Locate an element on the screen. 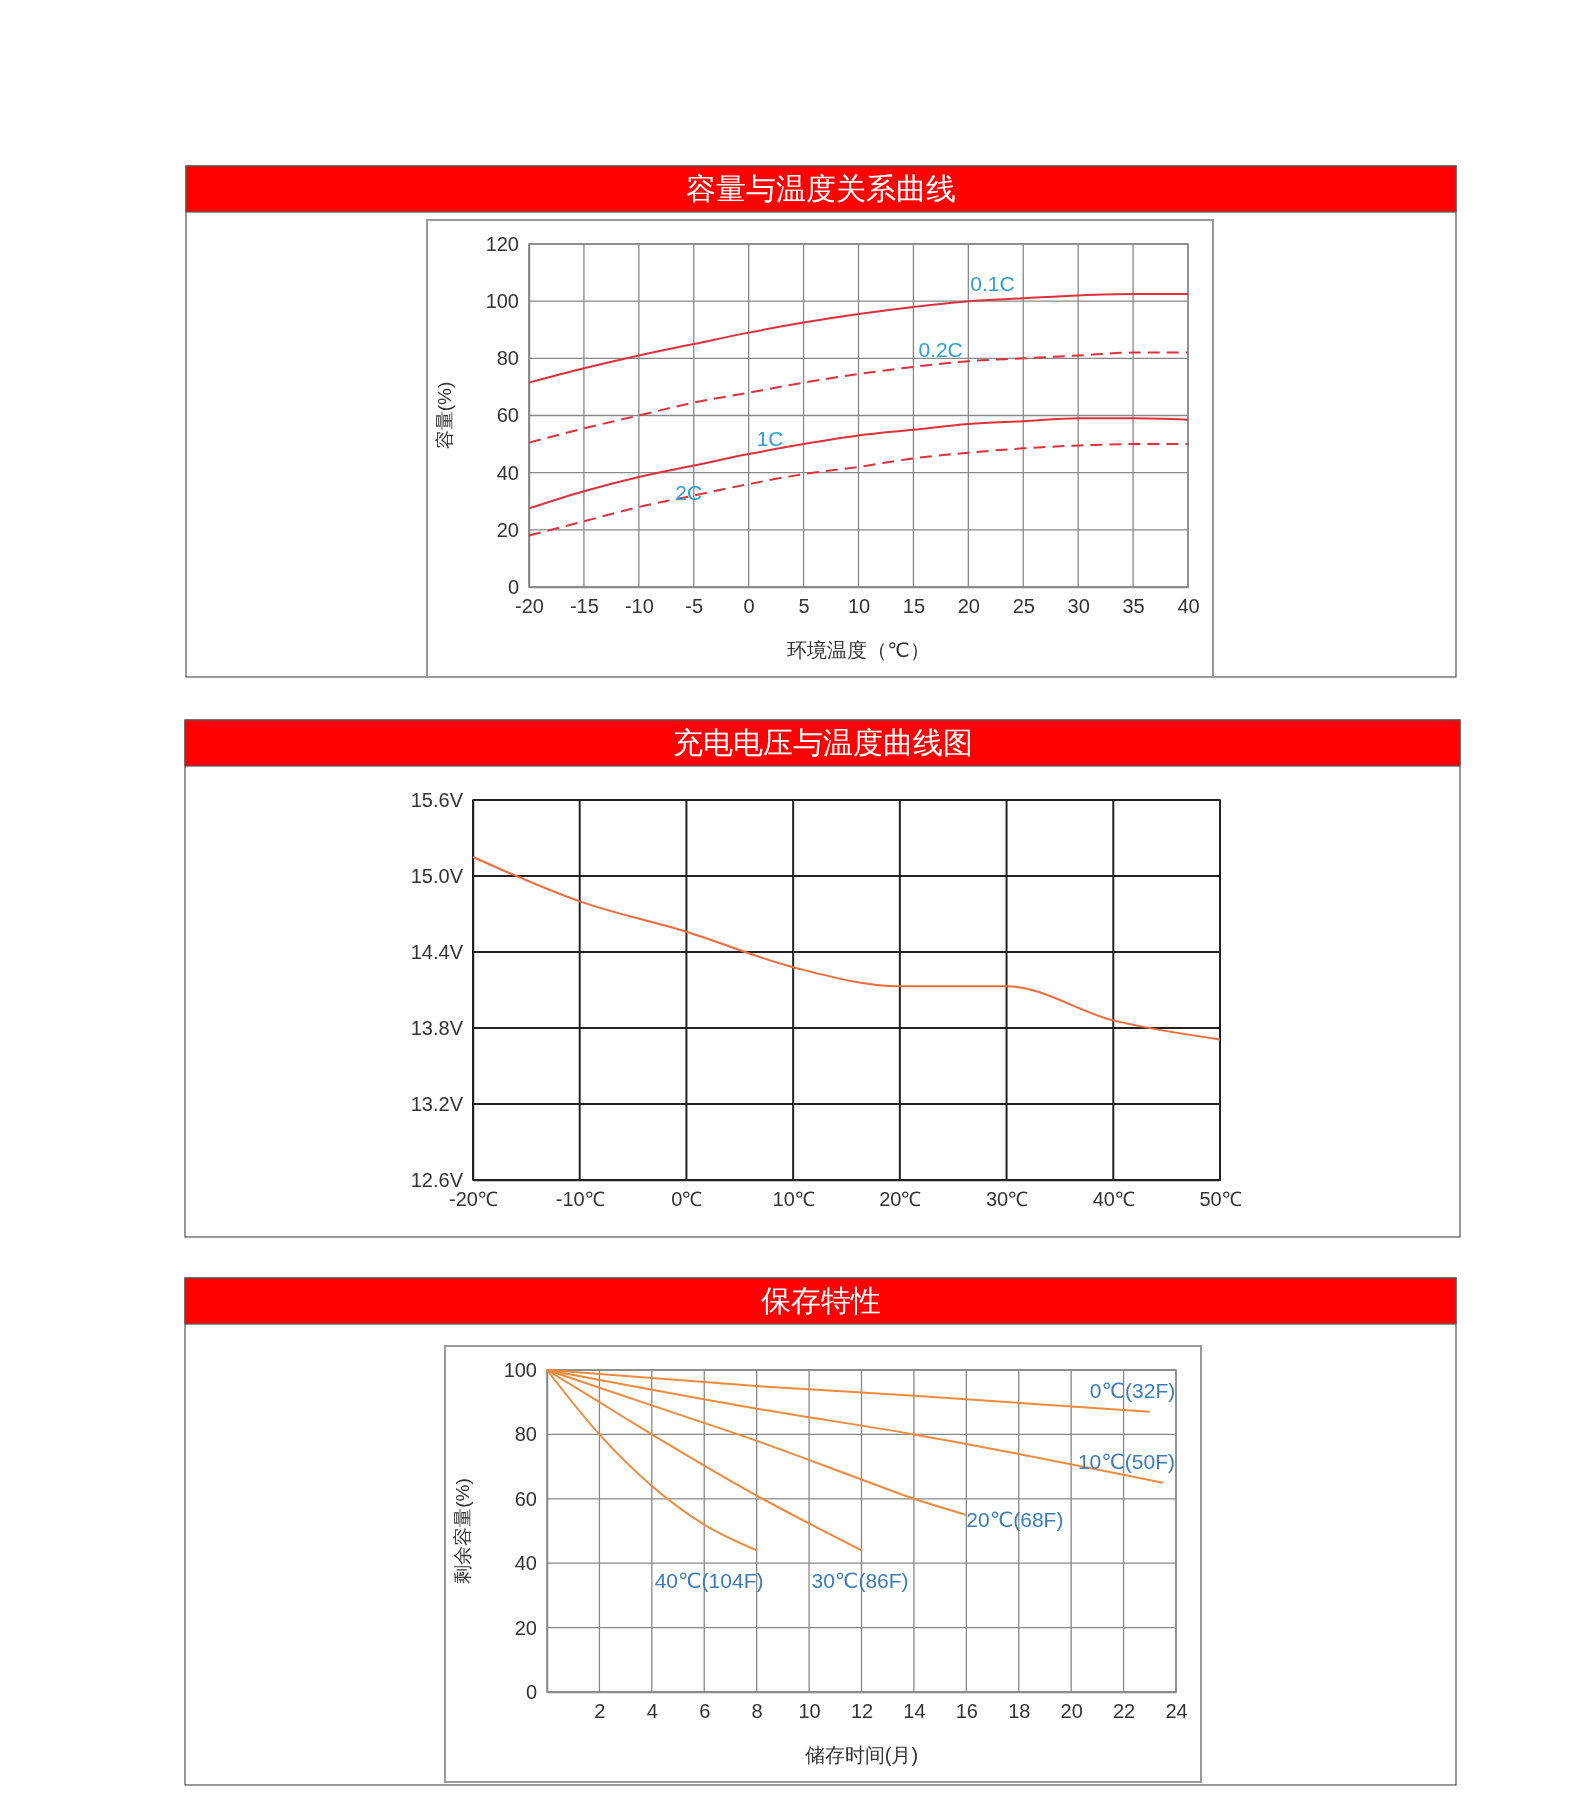  y-tick-label: 14.4V is located at coordinates (437, 951).